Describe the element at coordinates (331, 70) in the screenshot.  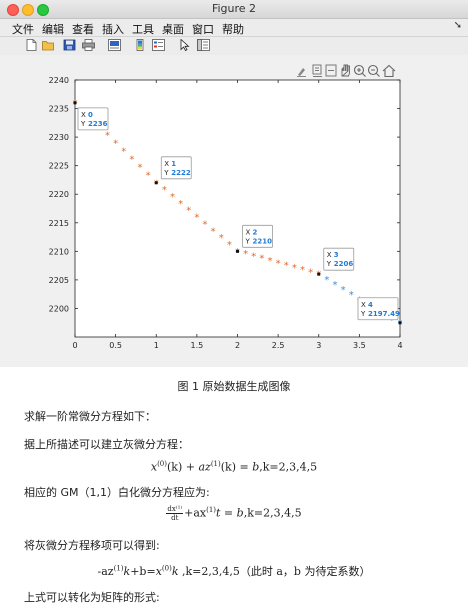
I see `export-icon` at that location.